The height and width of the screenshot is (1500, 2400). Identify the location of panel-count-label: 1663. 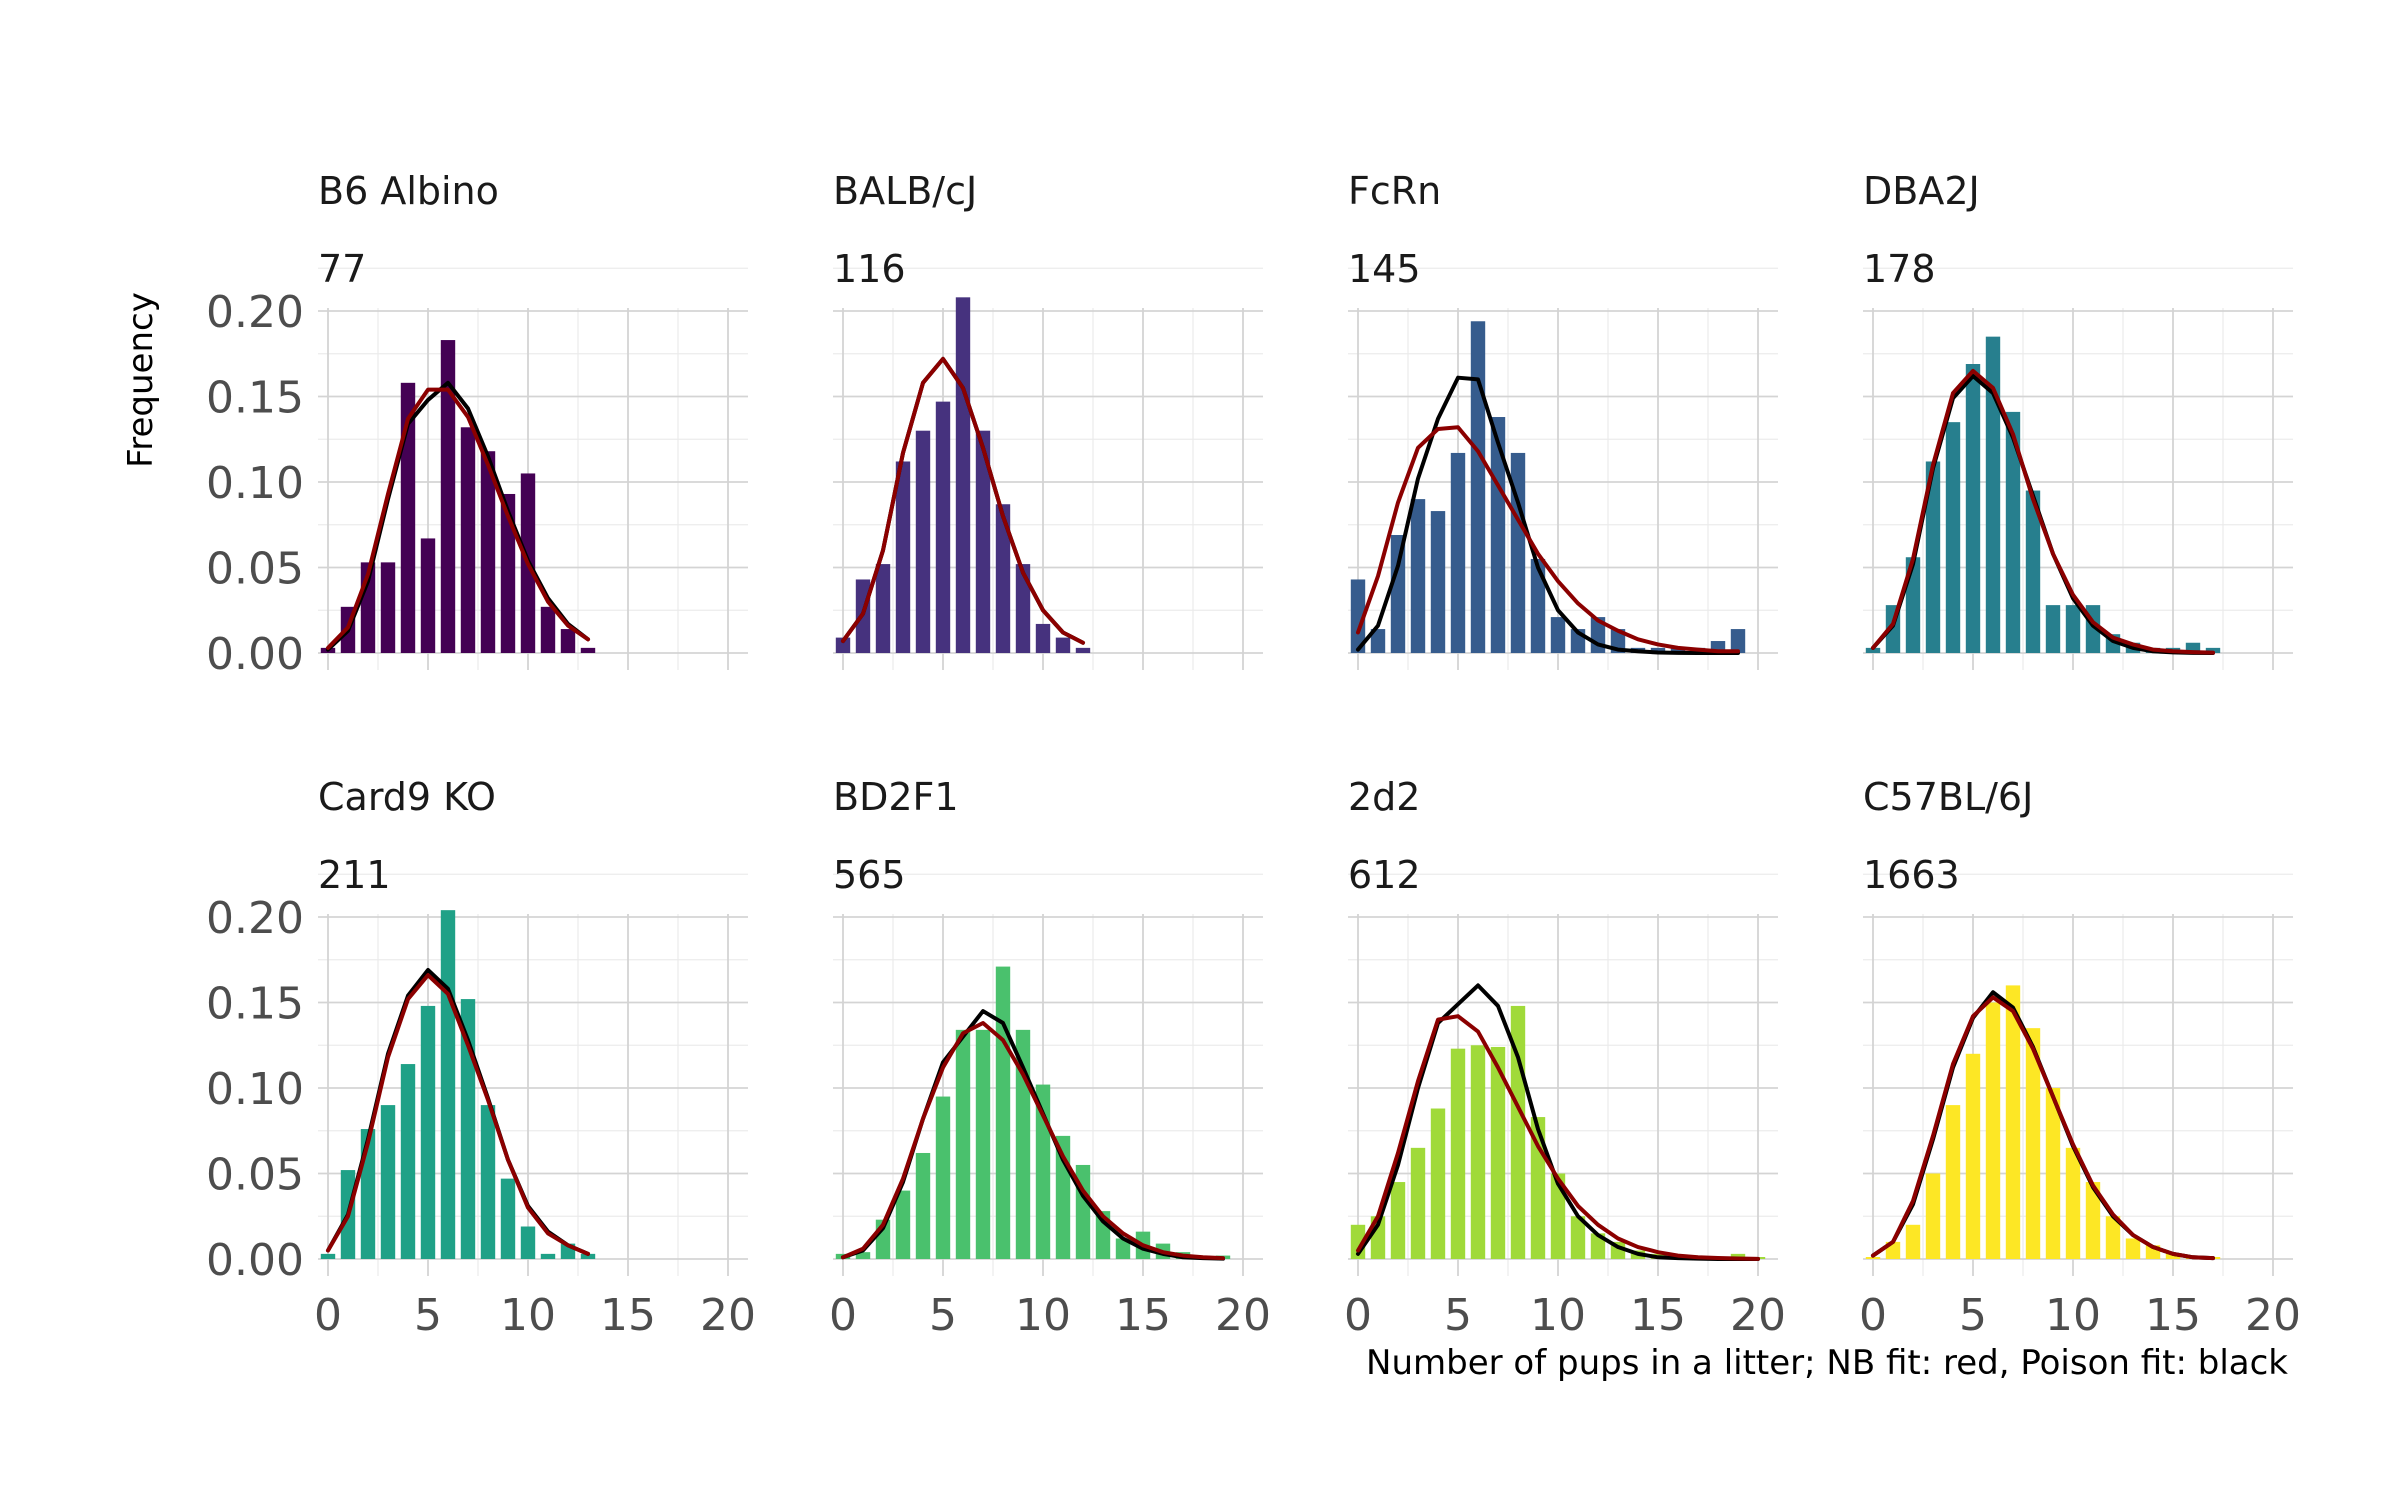
(1911, 875).